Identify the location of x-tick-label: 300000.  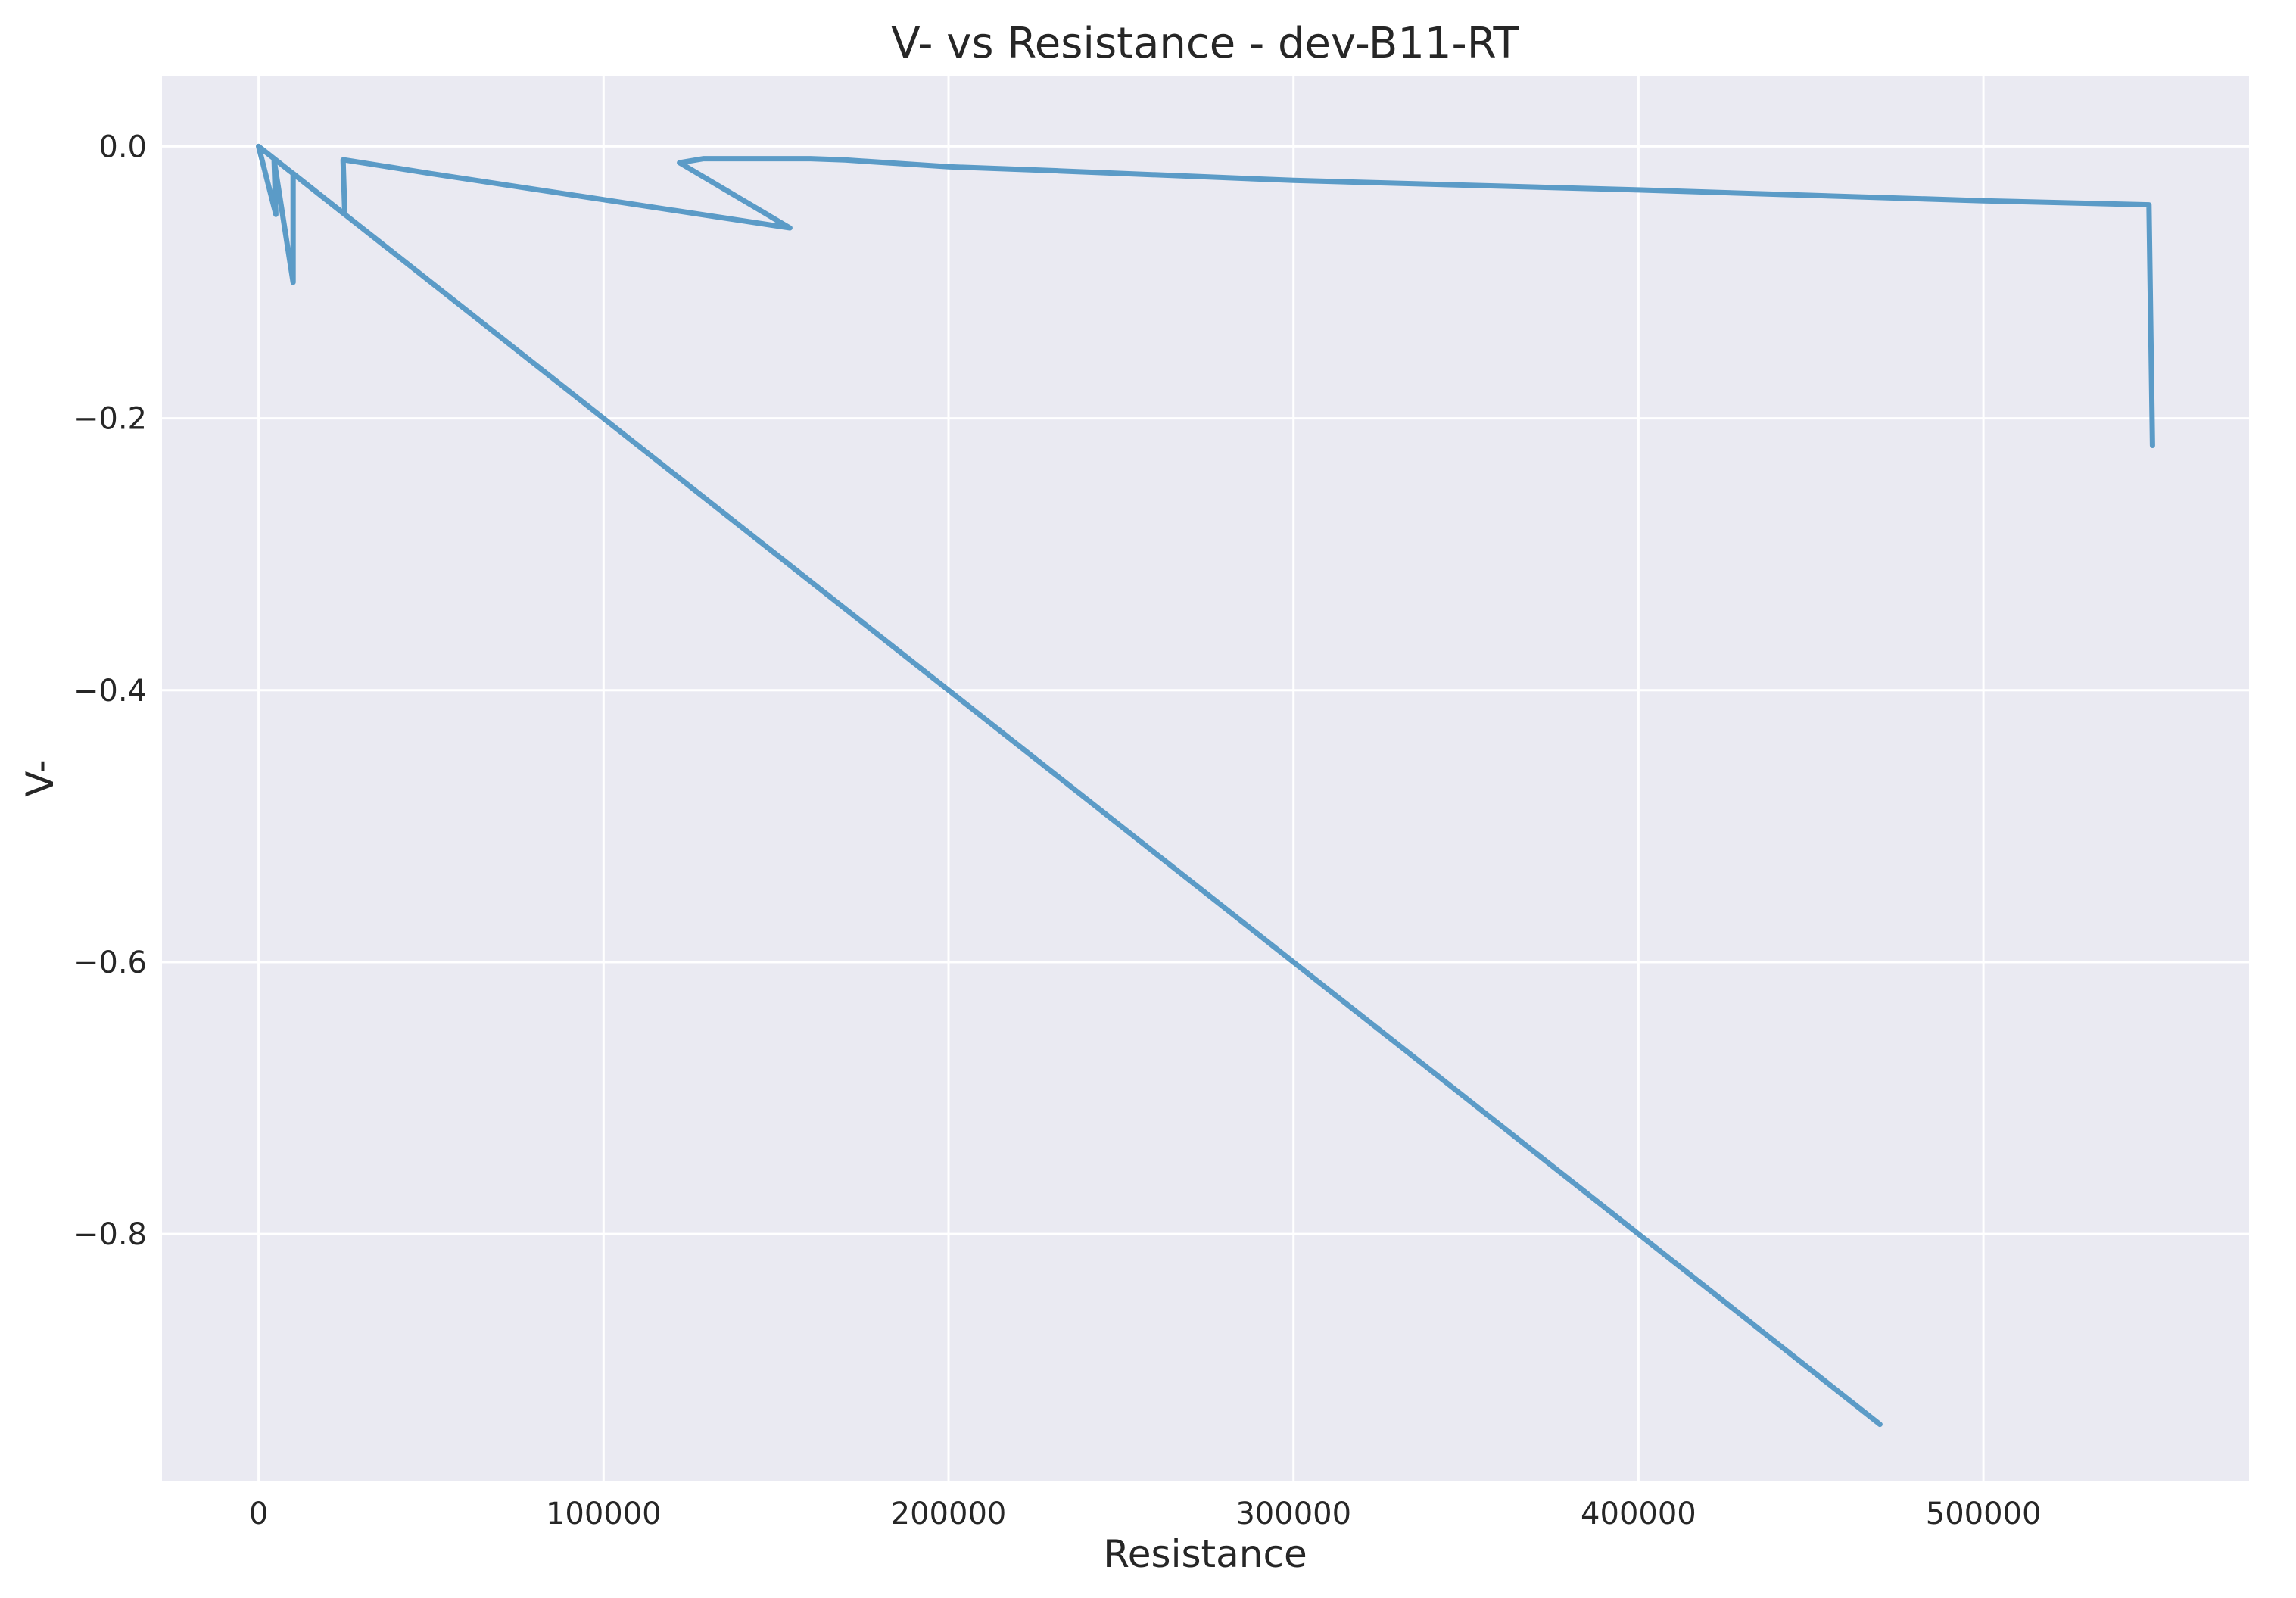
(1293, 1514).